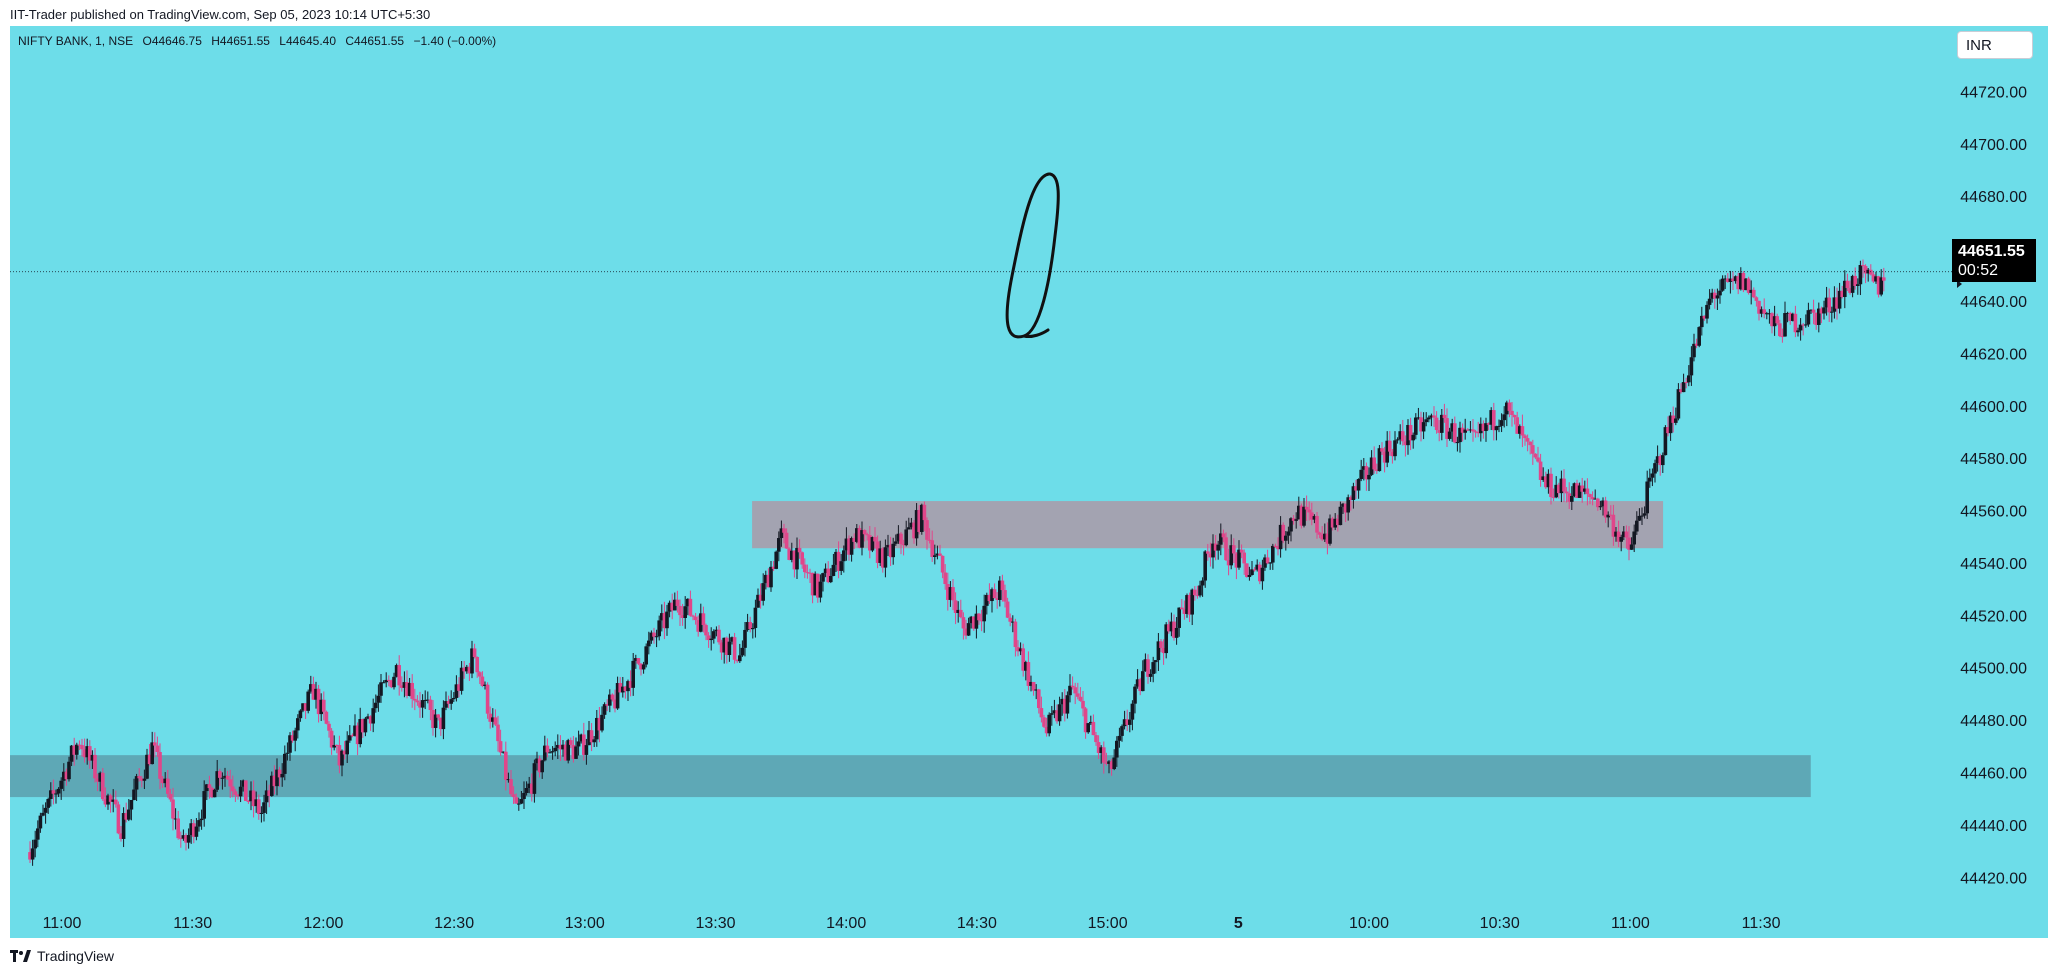 This screenshot has width=2048, height=972. Describe the element at coordinates (1995, 45) in the screenshot. I see `currency-button: INR` at that location.